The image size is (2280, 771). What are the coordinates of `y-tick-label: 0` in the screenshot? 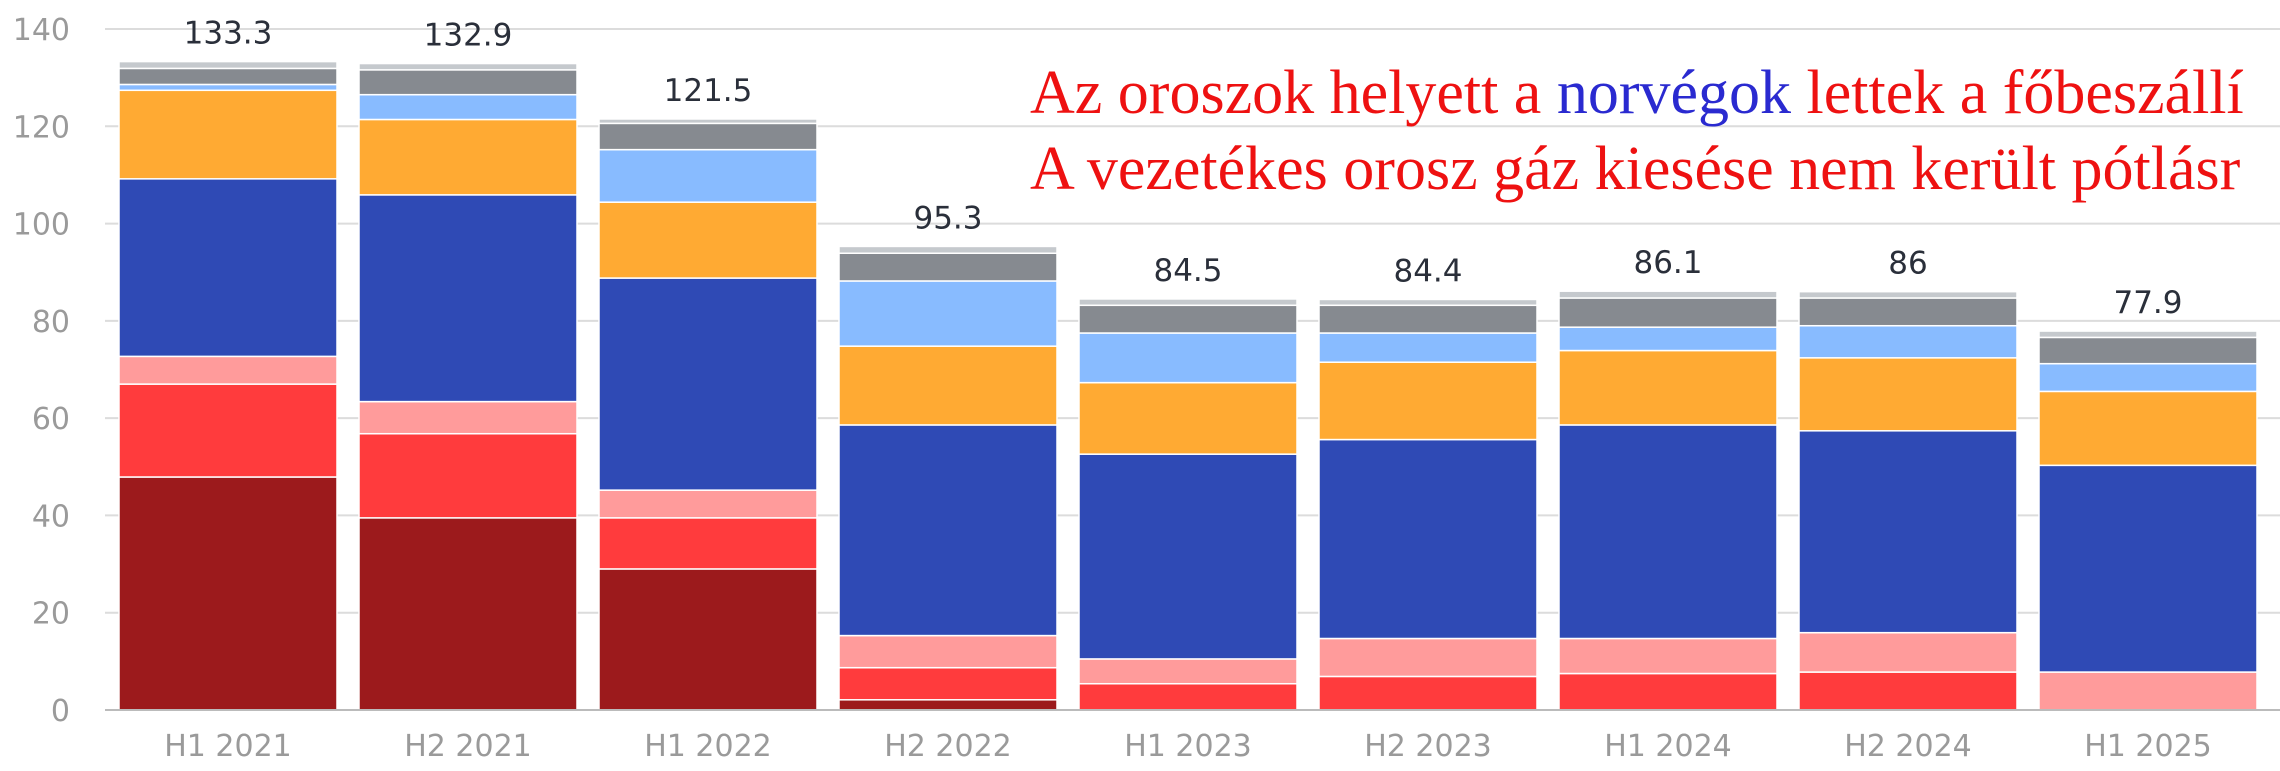 It's located at (60, 711).